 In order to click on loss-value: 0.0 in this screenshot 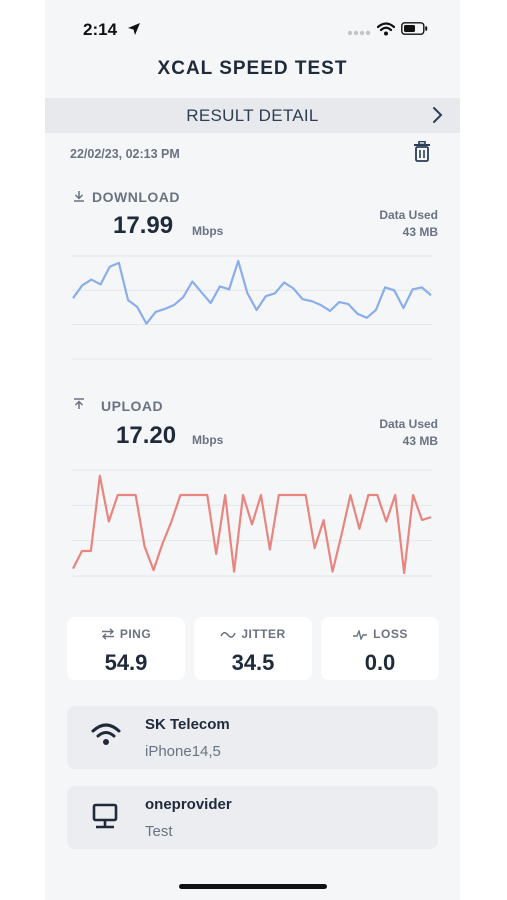, I will do `click(380, 662)`.